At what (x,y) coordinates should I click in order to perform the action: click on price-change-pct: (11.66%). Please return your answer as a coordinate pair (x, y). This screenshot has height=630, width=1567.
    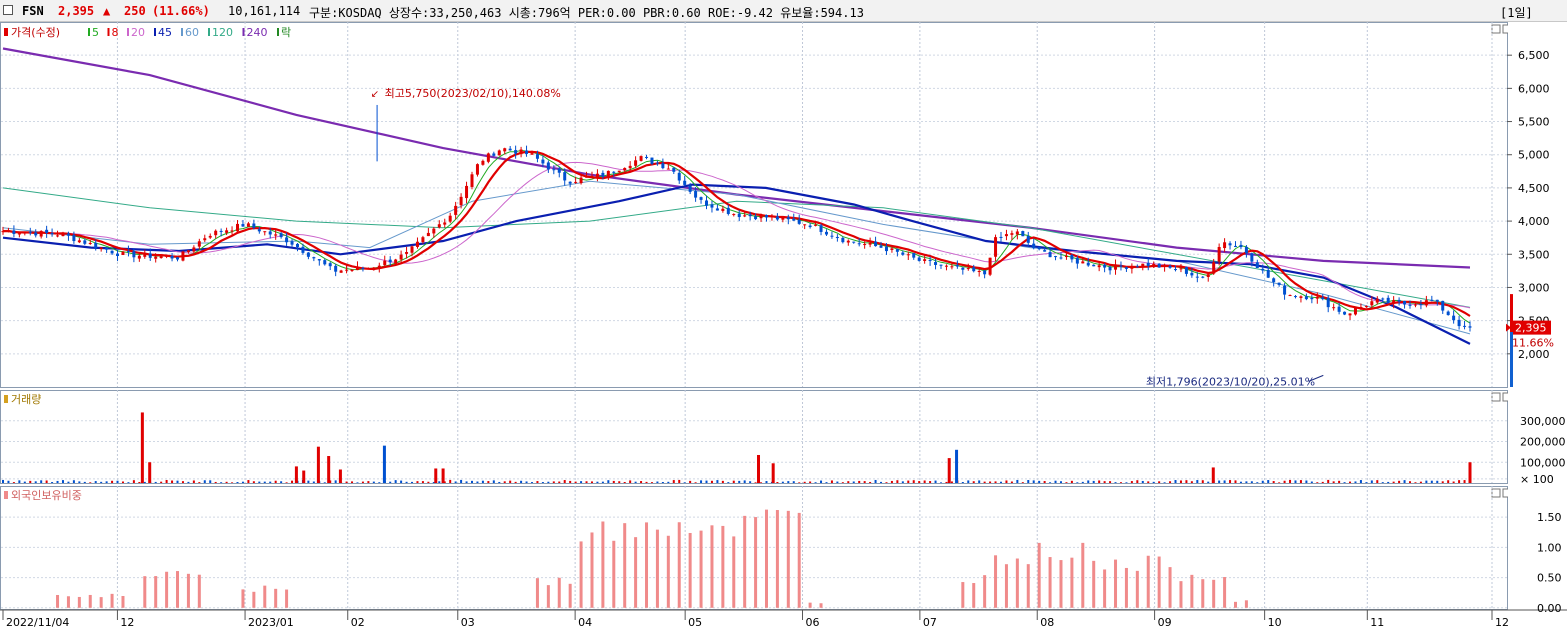
    Looking at the image, I should click on (181, 11).